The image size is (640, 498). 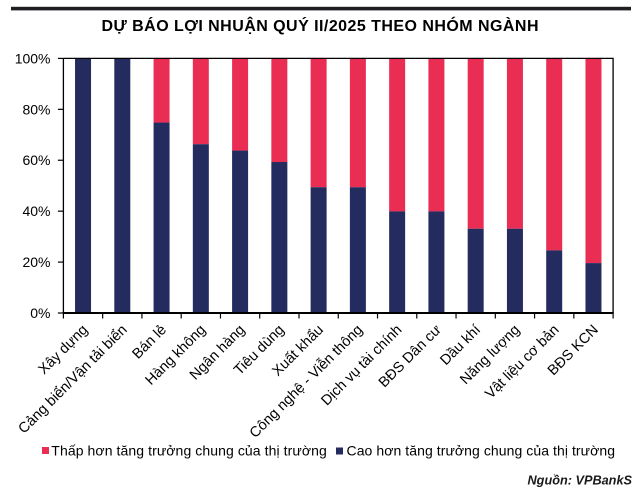 I want to click on svg-text: 40%, so click(x=36, y=211).